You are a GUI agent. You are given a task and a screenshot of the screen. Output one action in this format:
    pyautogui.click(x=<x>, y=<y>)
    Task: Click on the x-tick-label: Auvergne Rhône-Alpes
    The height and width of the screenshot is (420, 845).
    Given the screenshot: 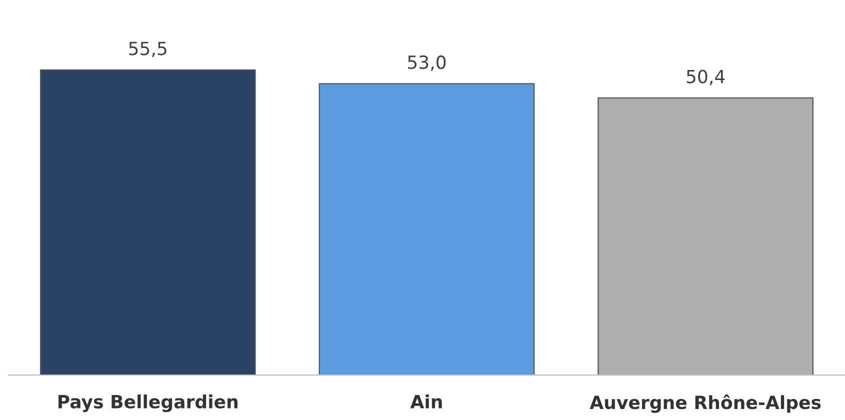 What is the action you would take?
    pyautogui.click(x=705, y=403)
    